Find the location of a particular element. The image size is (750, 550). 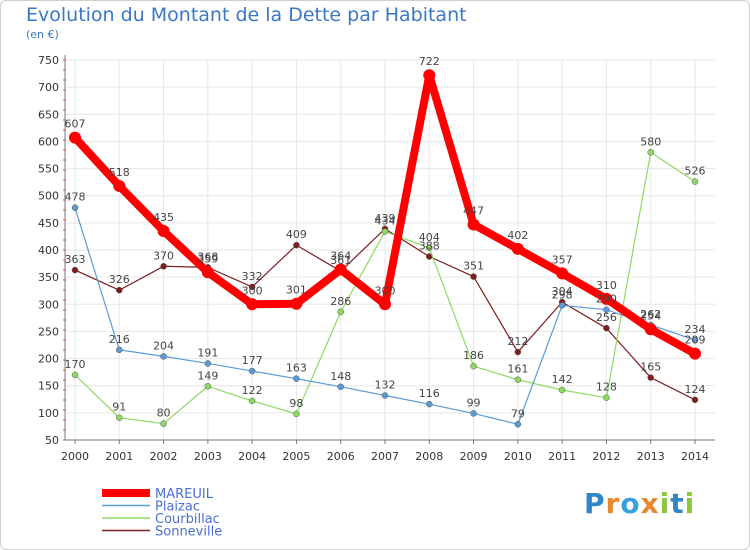

y-tick-label: 650 is located at coordinates (48, 114).